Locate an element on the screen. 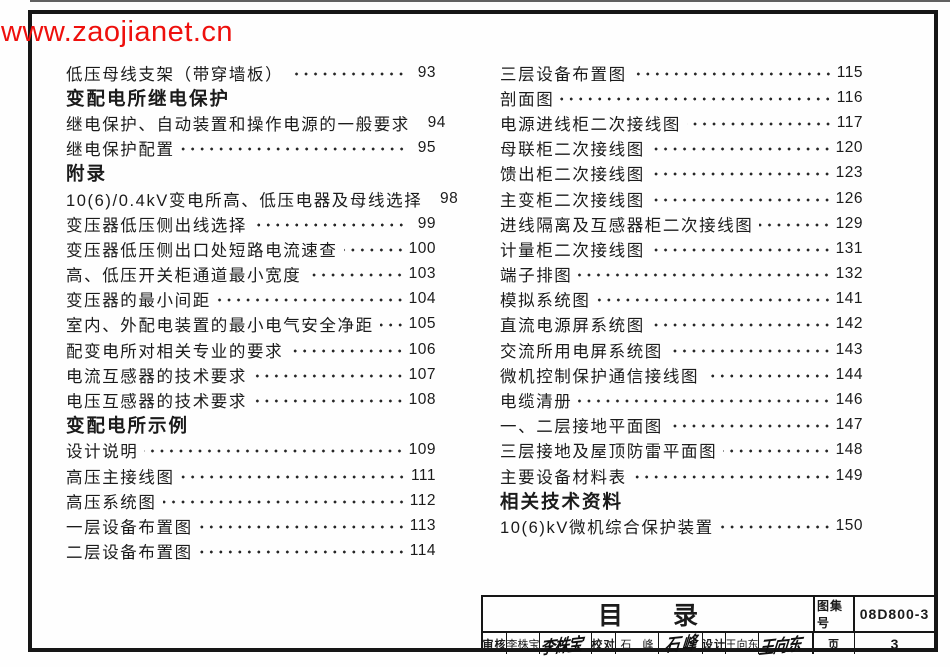  toc-entry-page: 105 is located at coordinates (422, 324).